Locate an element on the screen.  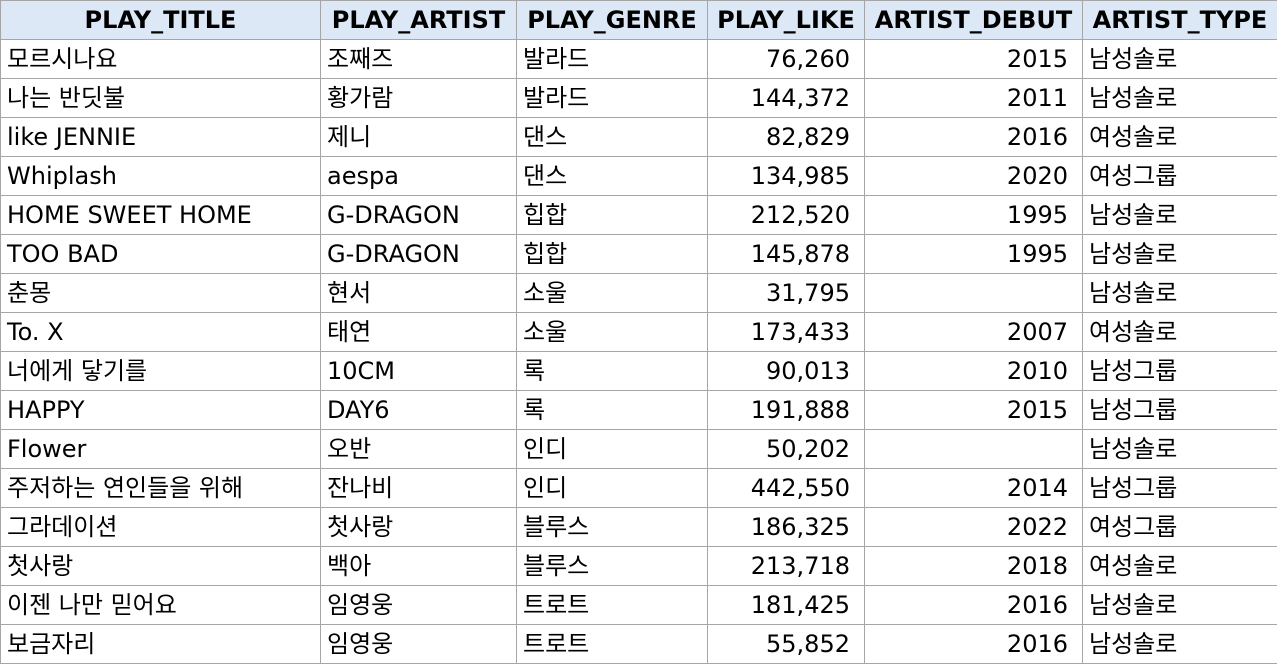
artist-debut-cell: 2018 is located at coordinates (973, 566).